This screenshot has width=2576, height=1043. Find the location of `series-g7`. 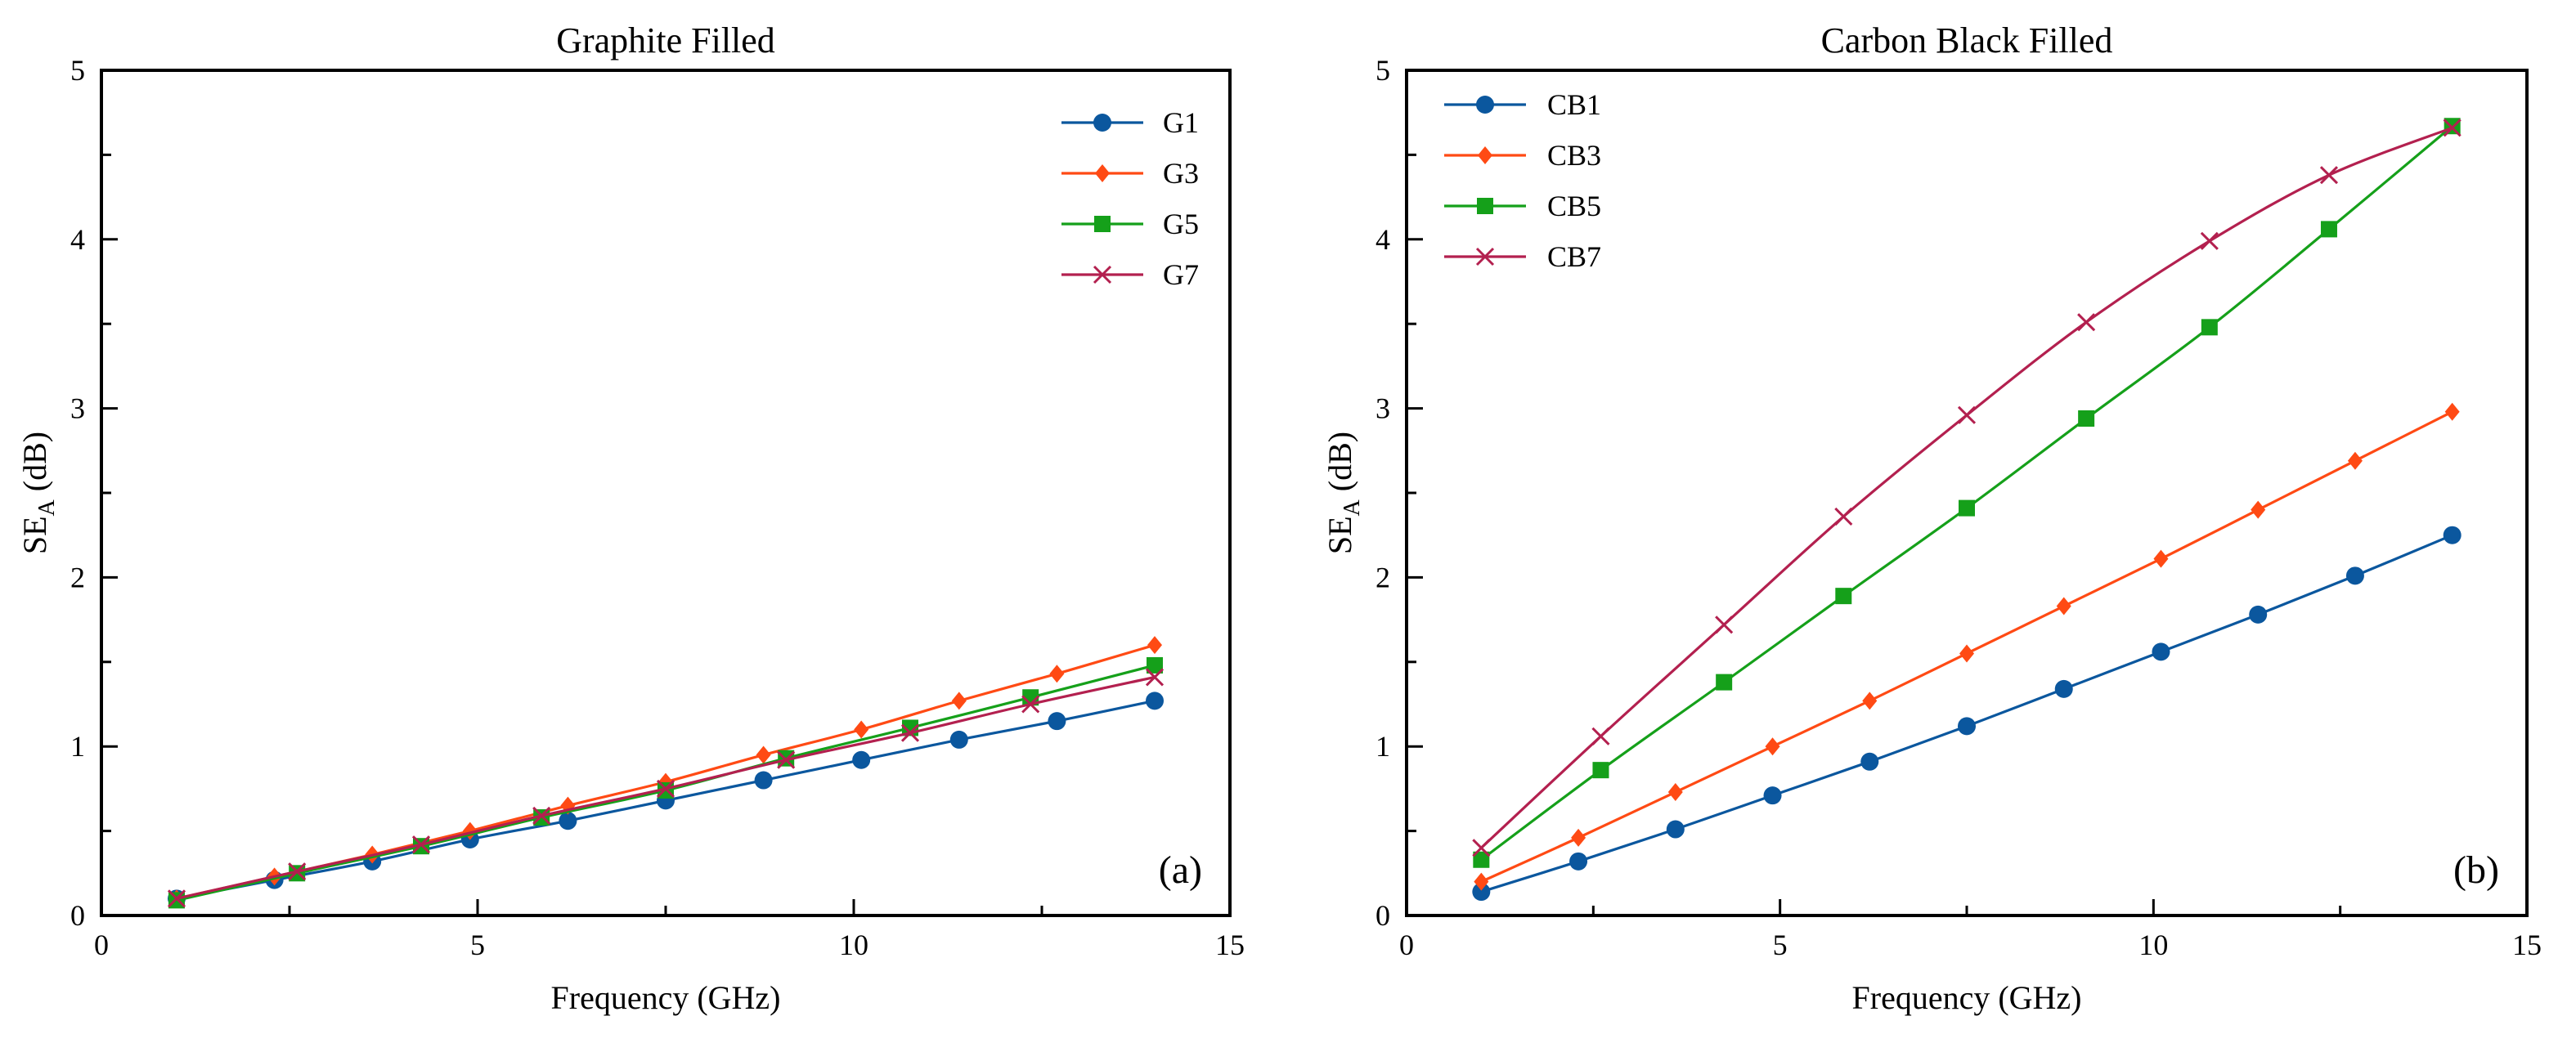

series-g7 is located at coordinates (666, 788).